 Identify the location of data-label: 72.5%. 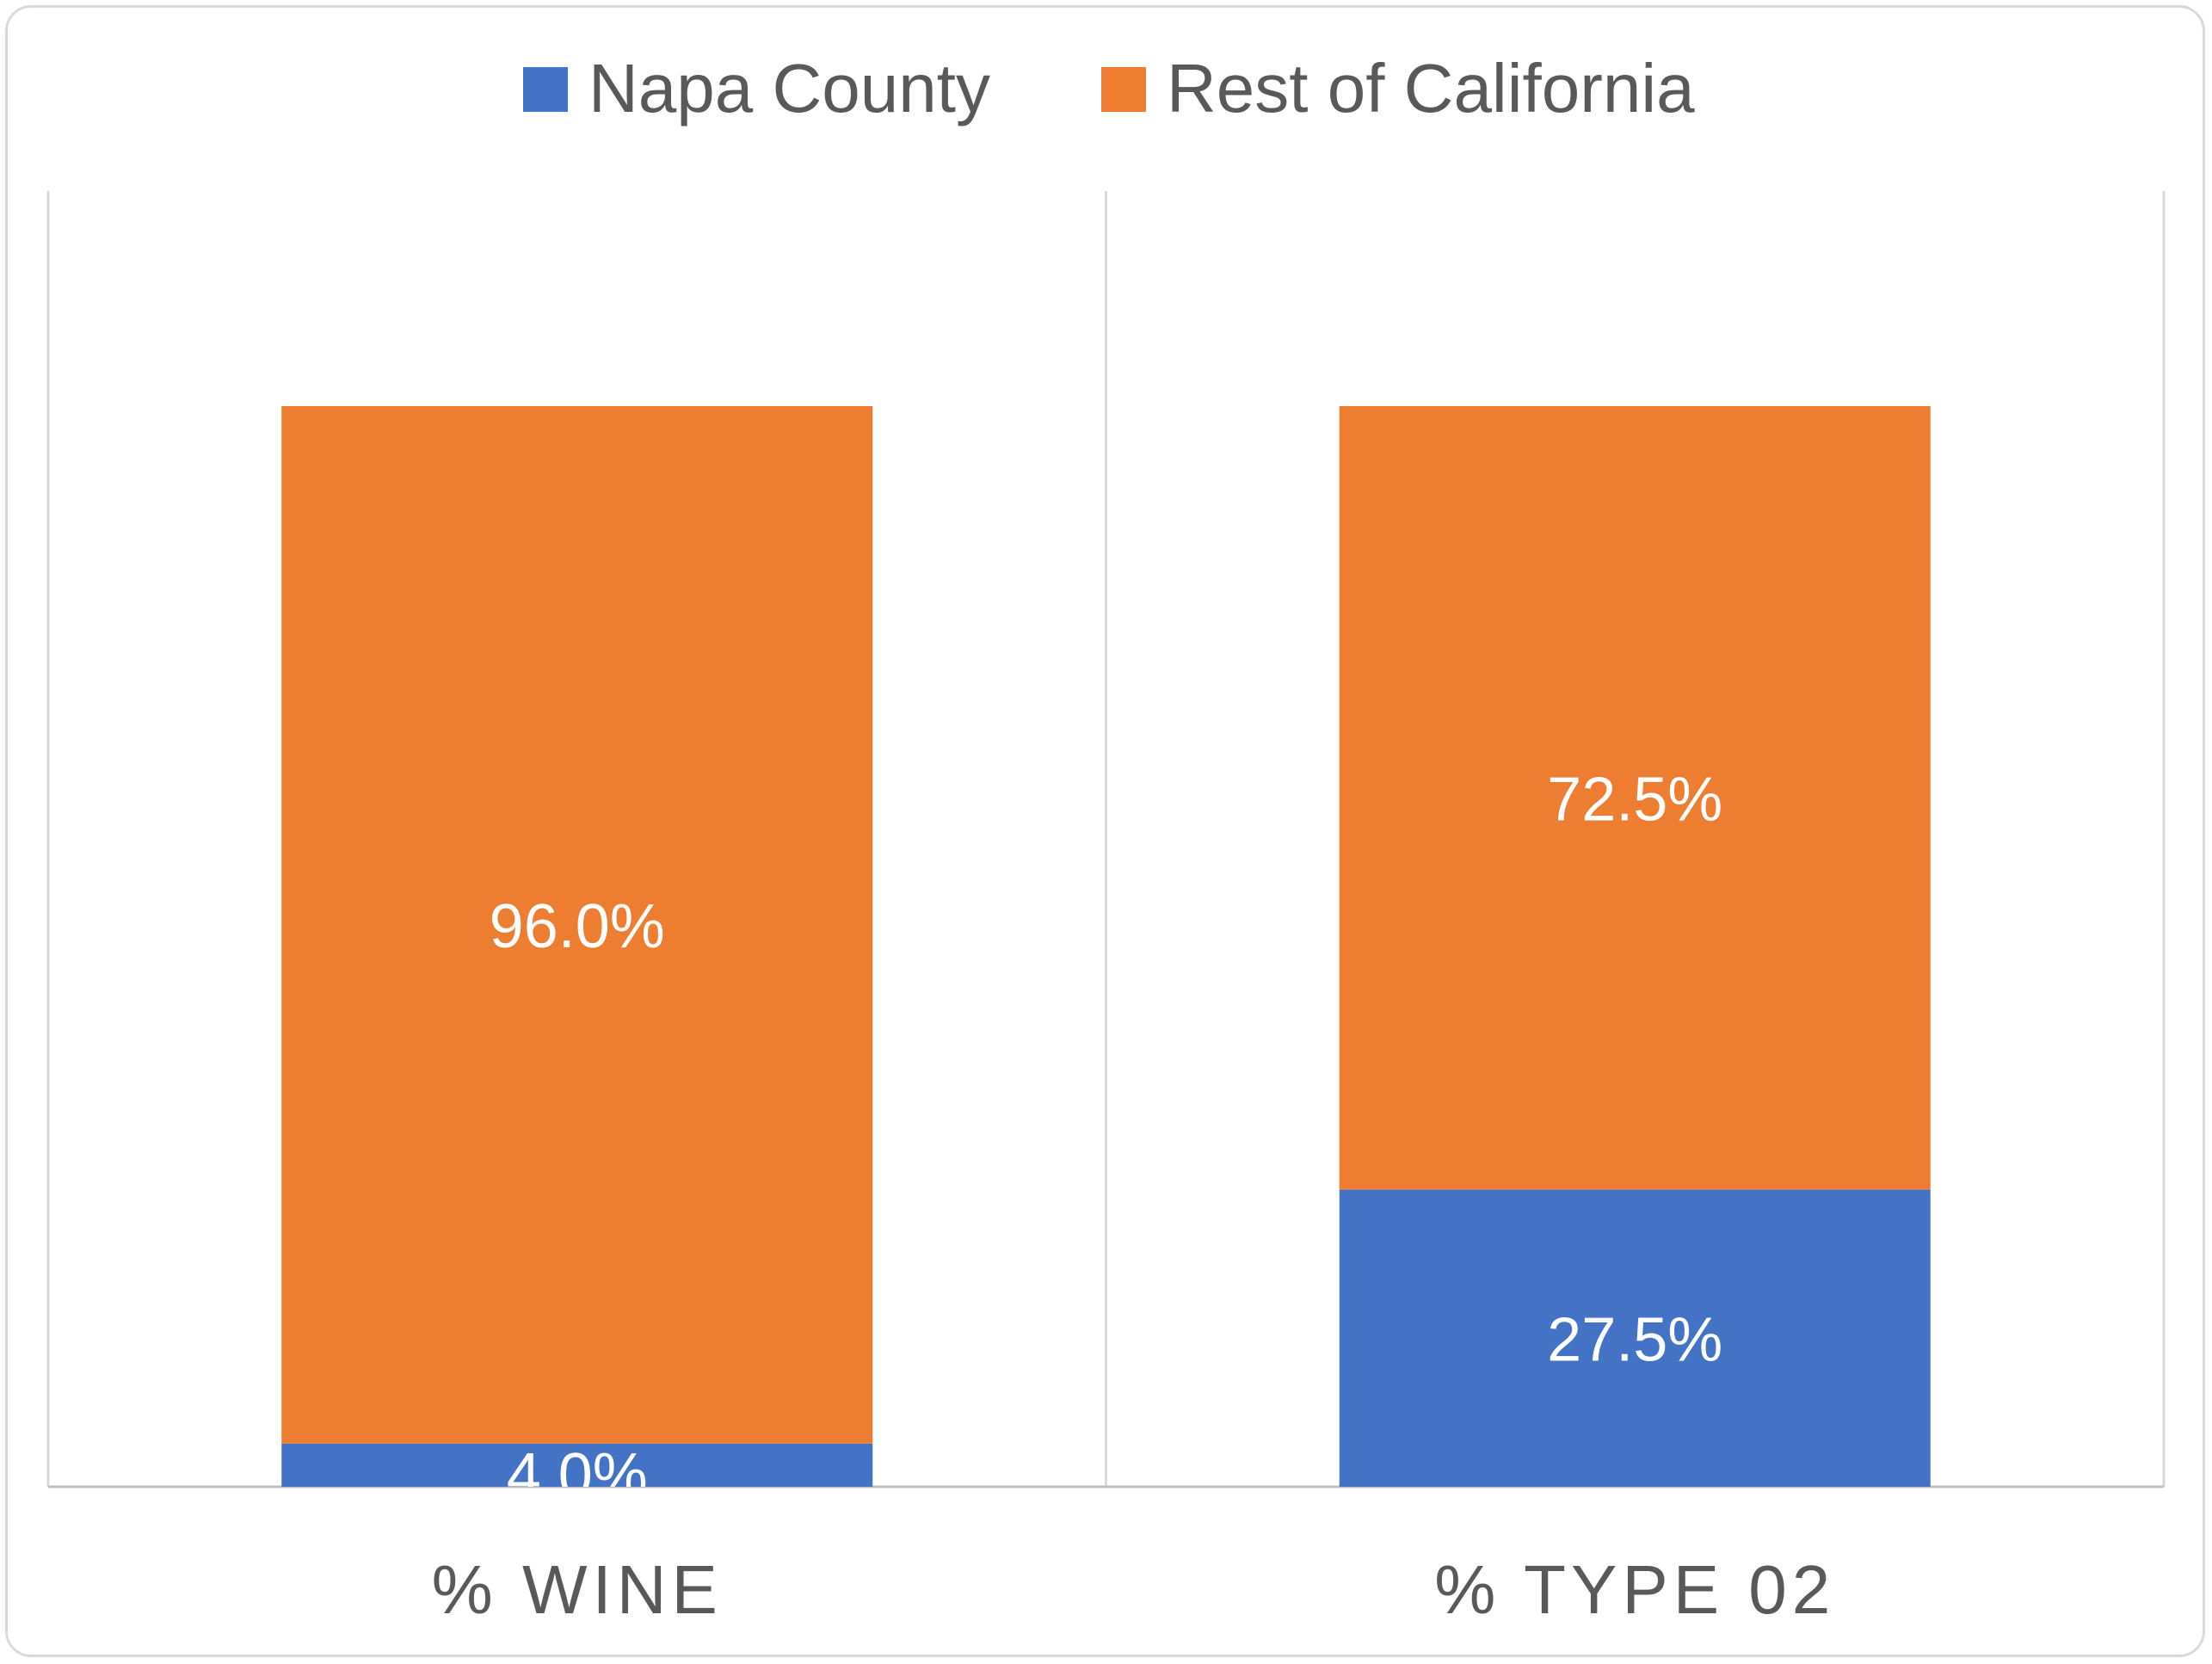
(1634, 799).